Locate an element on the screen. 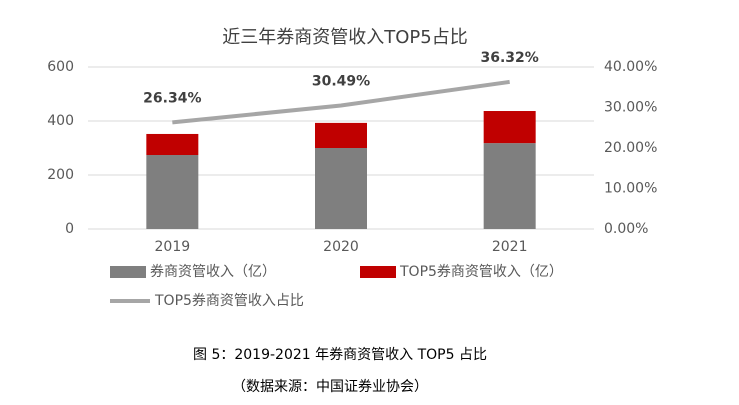 This screenshot has width=739, height=405. legend-label: 券商资管收入（亿） is located at coordinates (213, 272).